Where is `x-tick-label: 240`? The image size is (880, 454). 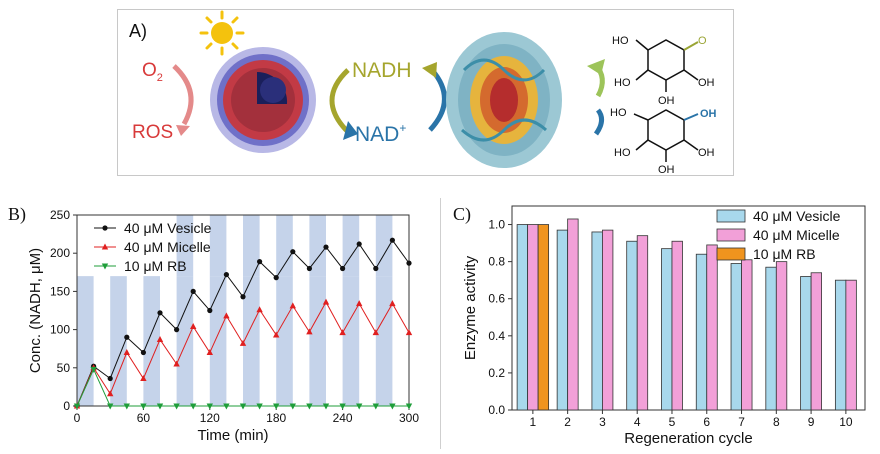 x-tick-label: 240 is located at coordinates (343, 418).